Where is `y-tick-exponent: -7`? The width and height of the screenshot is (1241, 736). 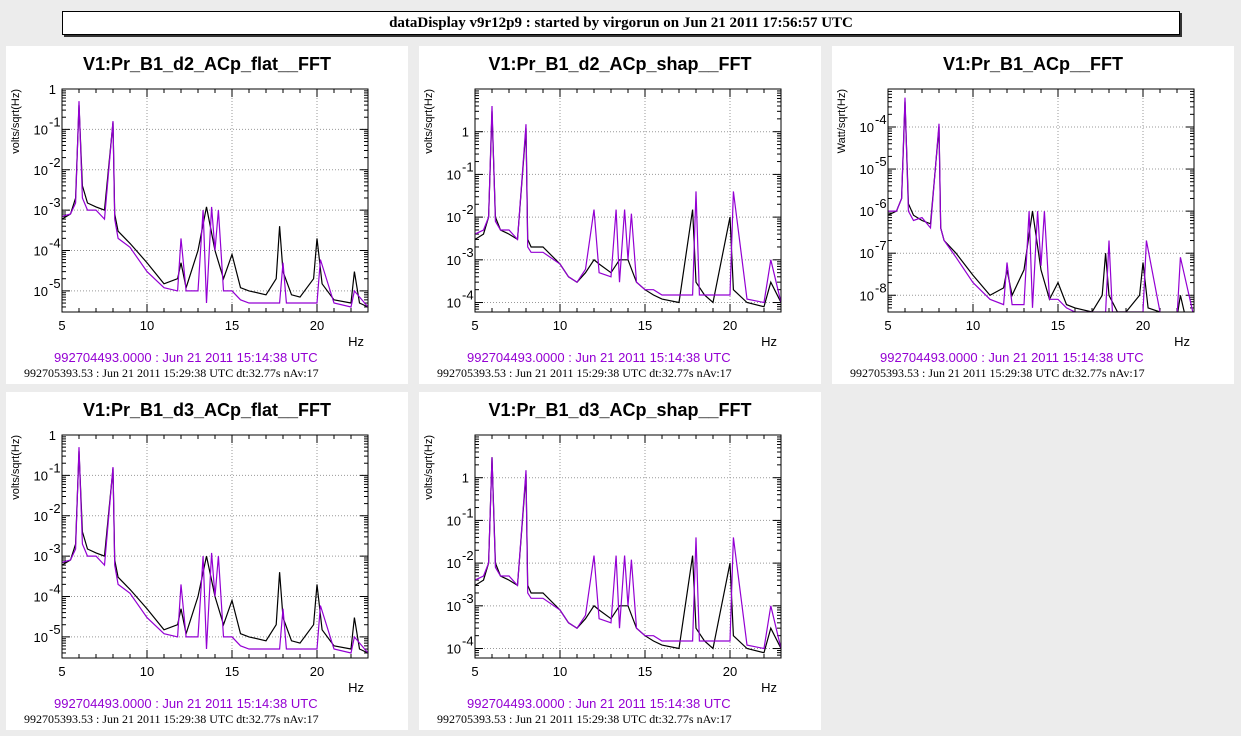
y-tick-exponent: -7 is located at coordinates (881, 245).